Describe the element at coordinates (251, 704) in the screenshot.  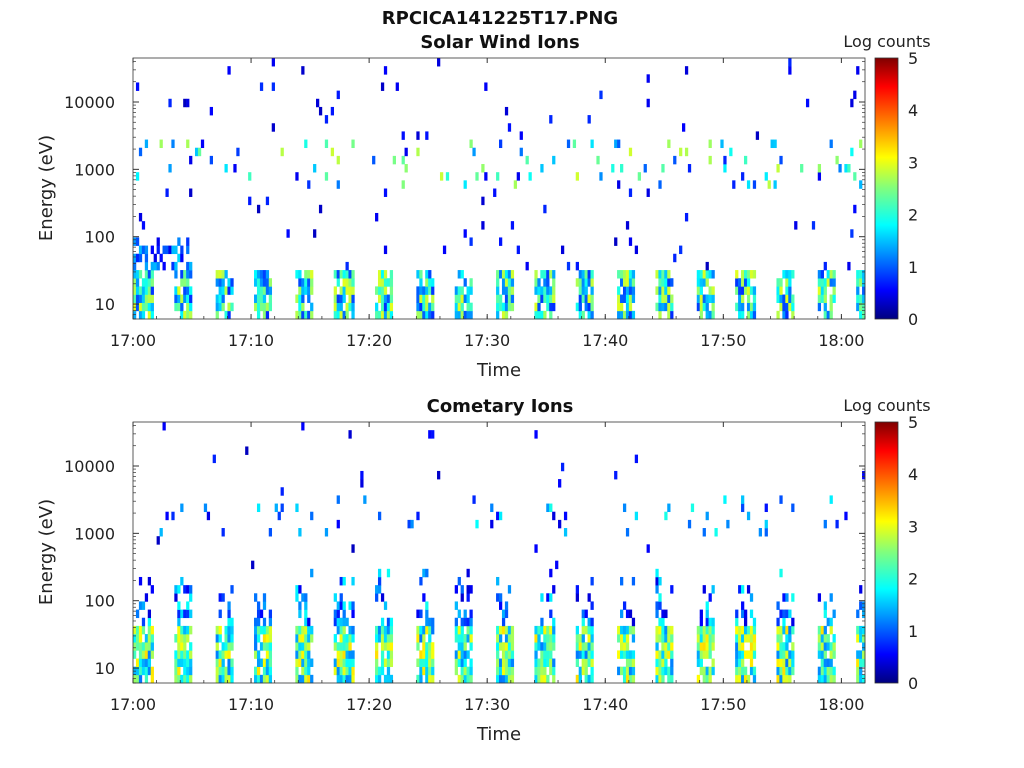
I see `x-tick-label: 17:10` at that location.